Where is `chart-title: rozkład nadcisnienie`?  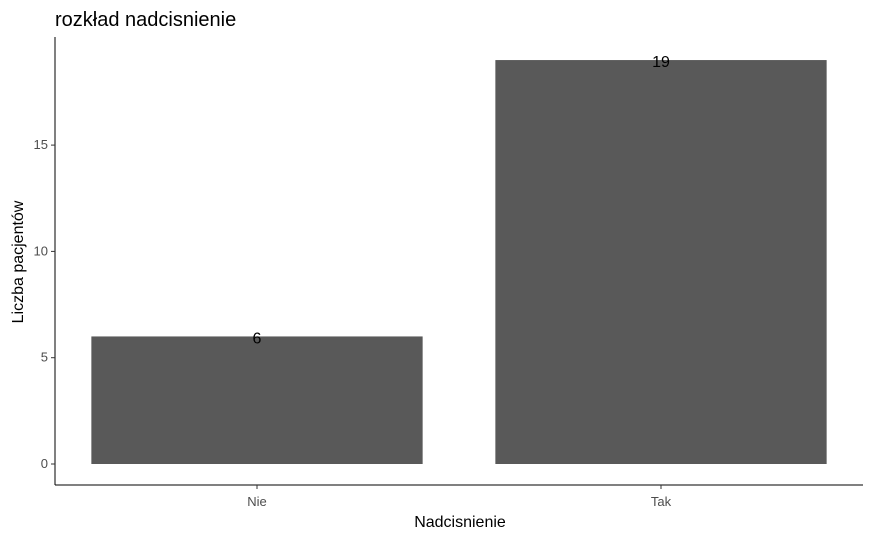
chart-title: rozkład nadcisnienie is located at coordinates (145, 20).